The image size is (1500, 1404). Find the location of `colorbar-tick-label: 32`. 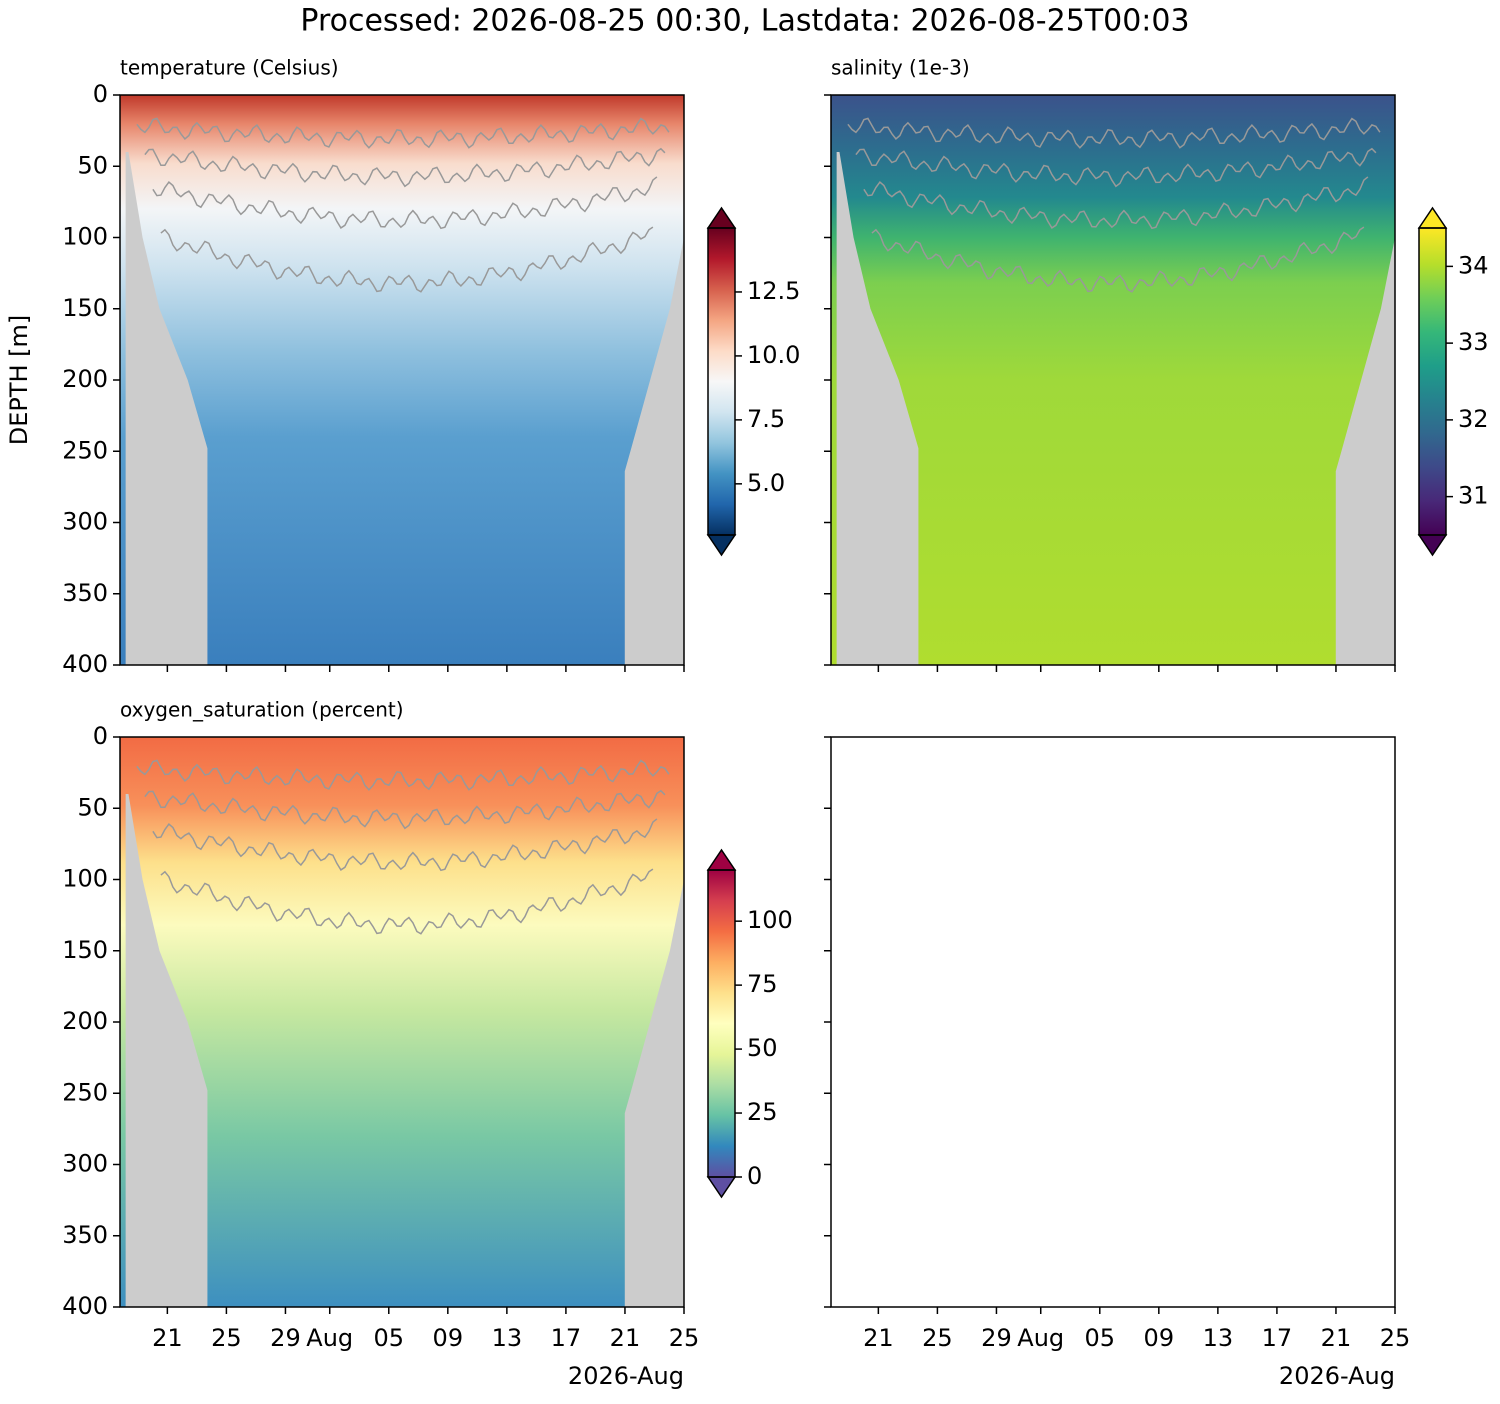

colorbar-tick-label: 32 is located at coordinates (1473, 419).